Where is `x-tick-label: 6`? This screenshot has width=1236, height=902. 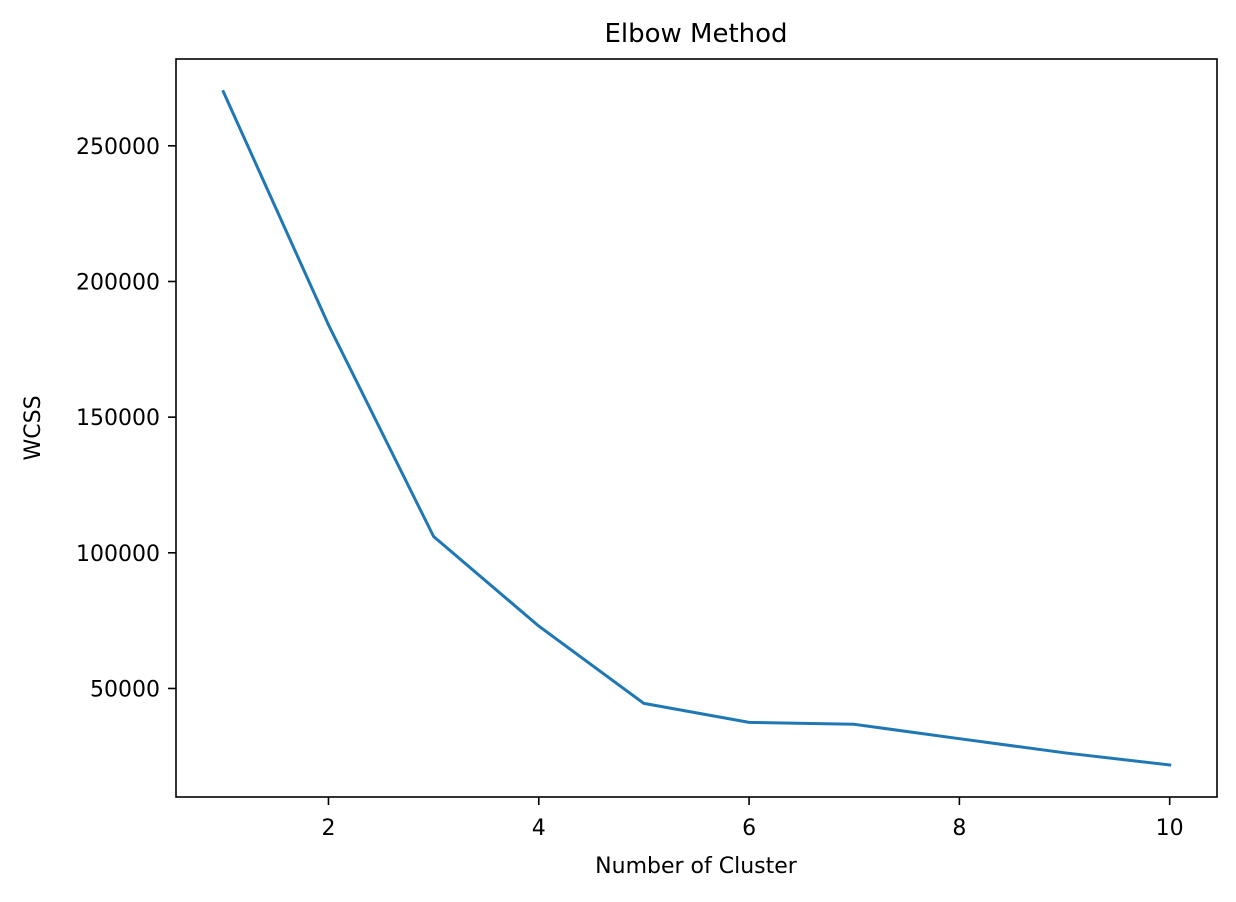 x-tick-label: 6 is located at coordinates (749, 828).